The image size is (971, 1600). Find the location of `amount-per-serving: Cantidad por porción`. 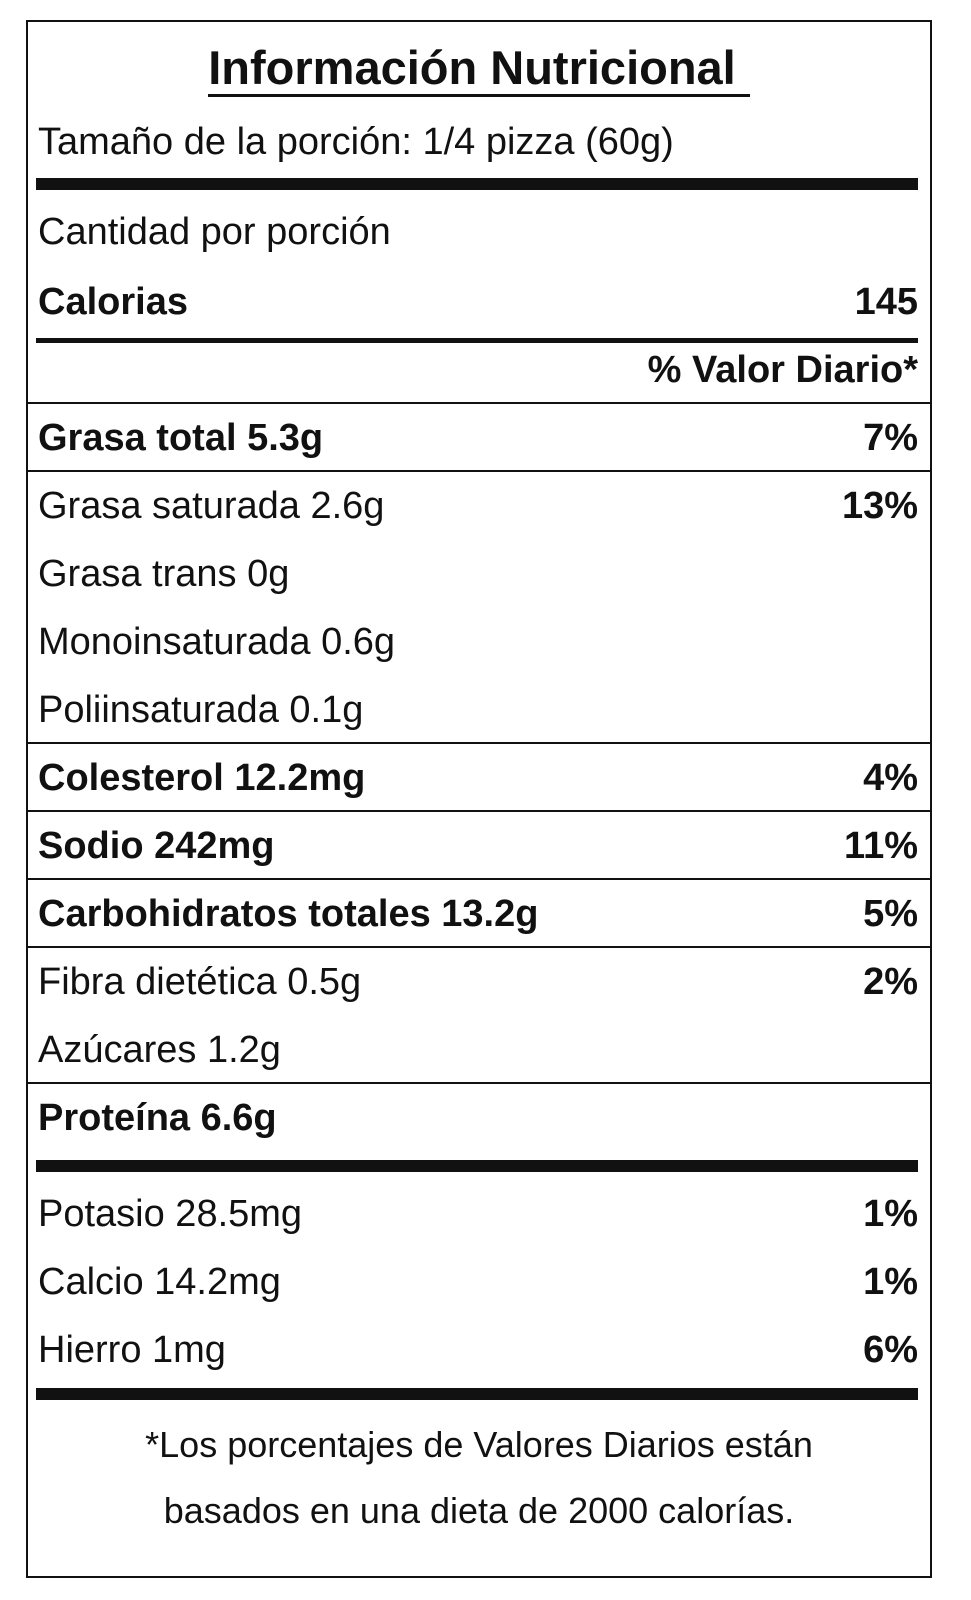

amount-per-serving: Cantidad por porción is located at coordinates (478, 232).